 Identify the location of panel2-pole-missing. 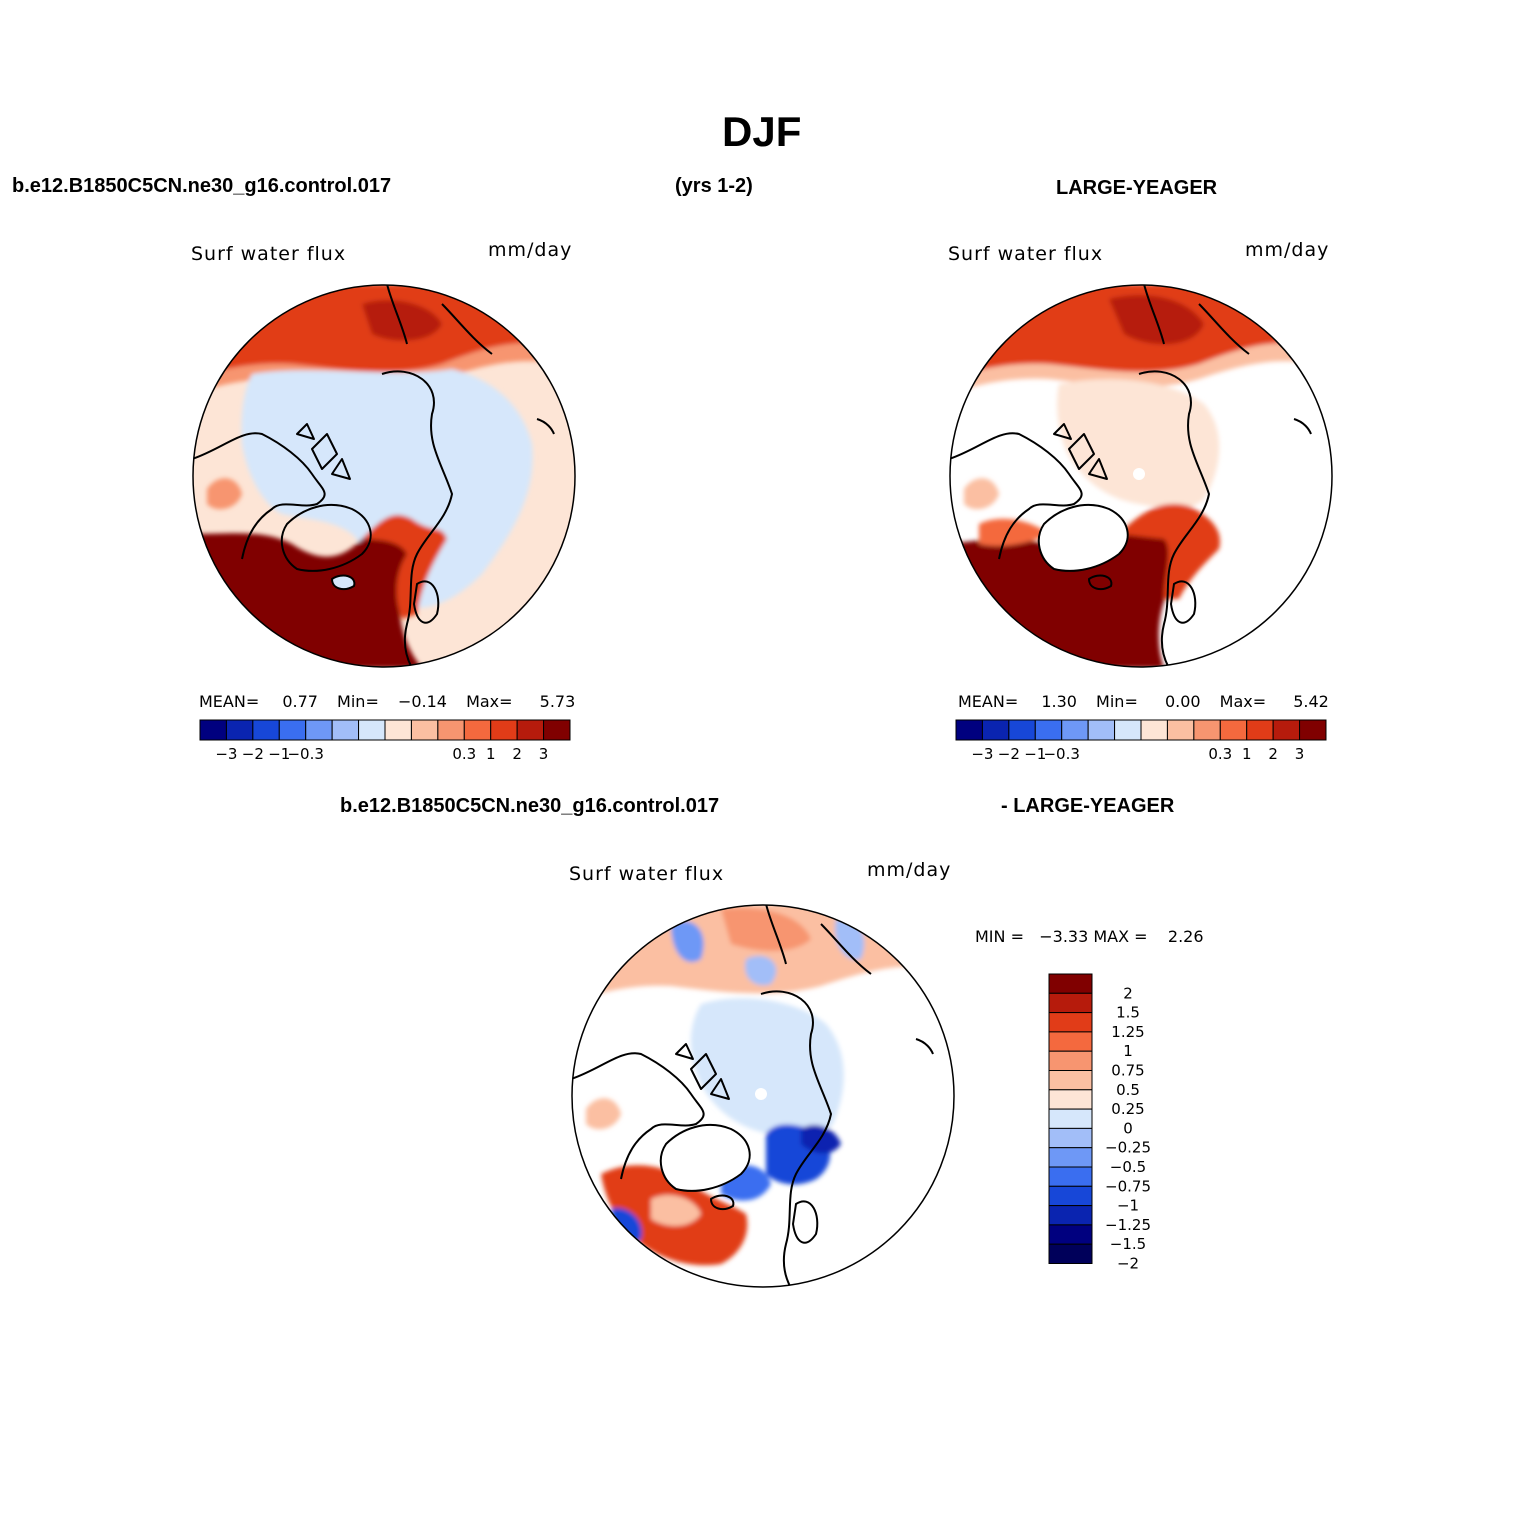
(1139, 474).